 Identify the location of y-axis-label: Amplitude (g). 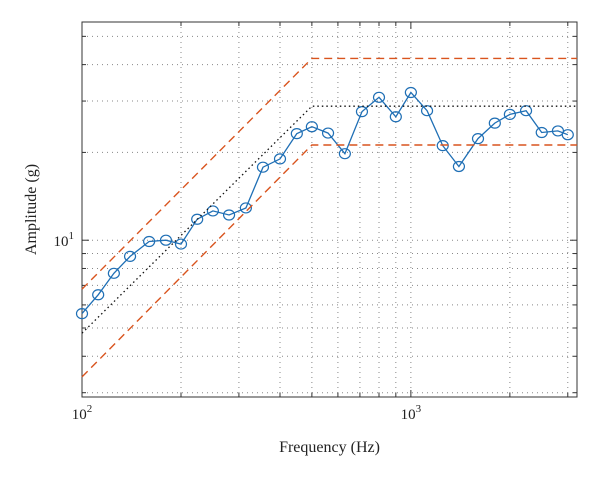
(31, 209).